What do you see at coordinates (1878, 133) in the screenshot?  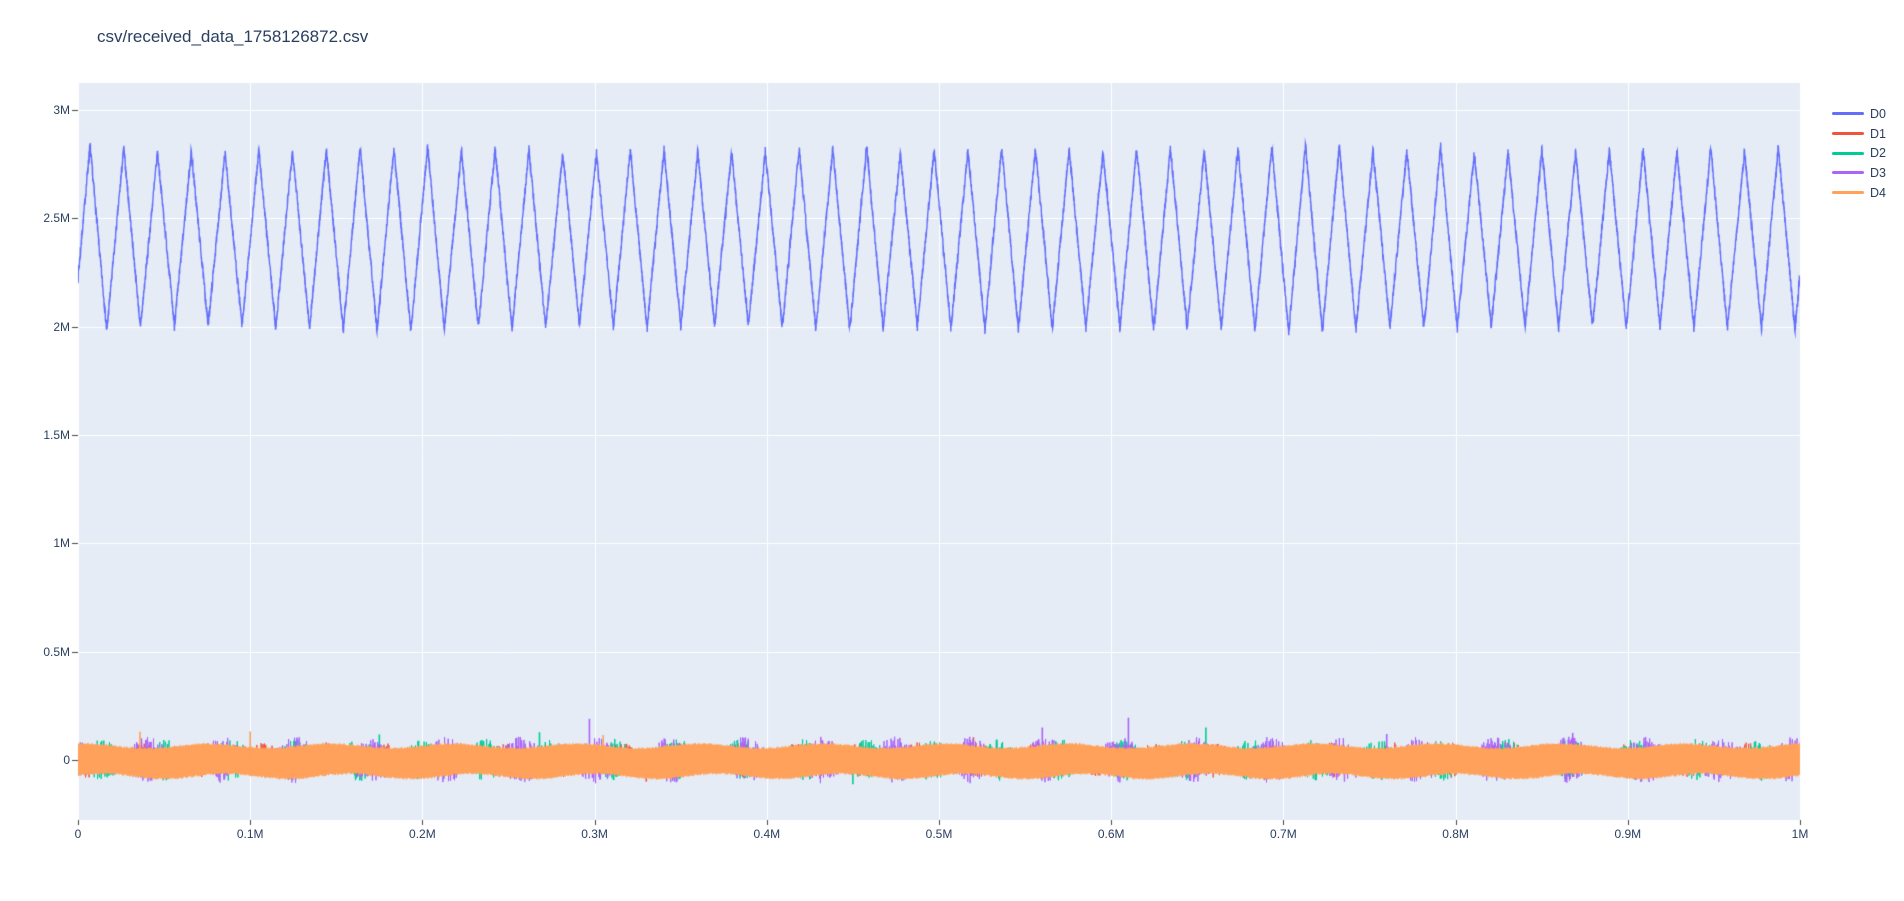 I see `legend-label: D1` at bounding box center [1878, 133].